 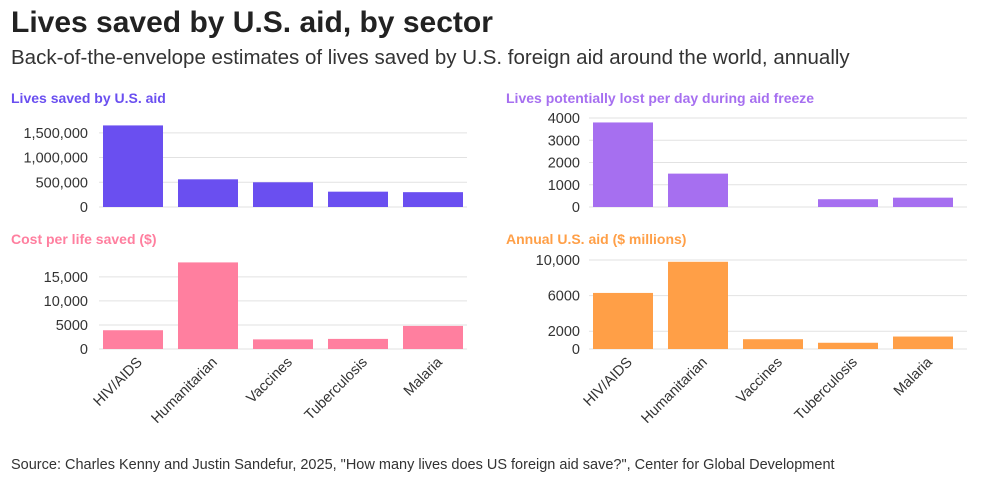 I want to click on chart-3-ytick-label: 10,000, so click(x=66, y=302).